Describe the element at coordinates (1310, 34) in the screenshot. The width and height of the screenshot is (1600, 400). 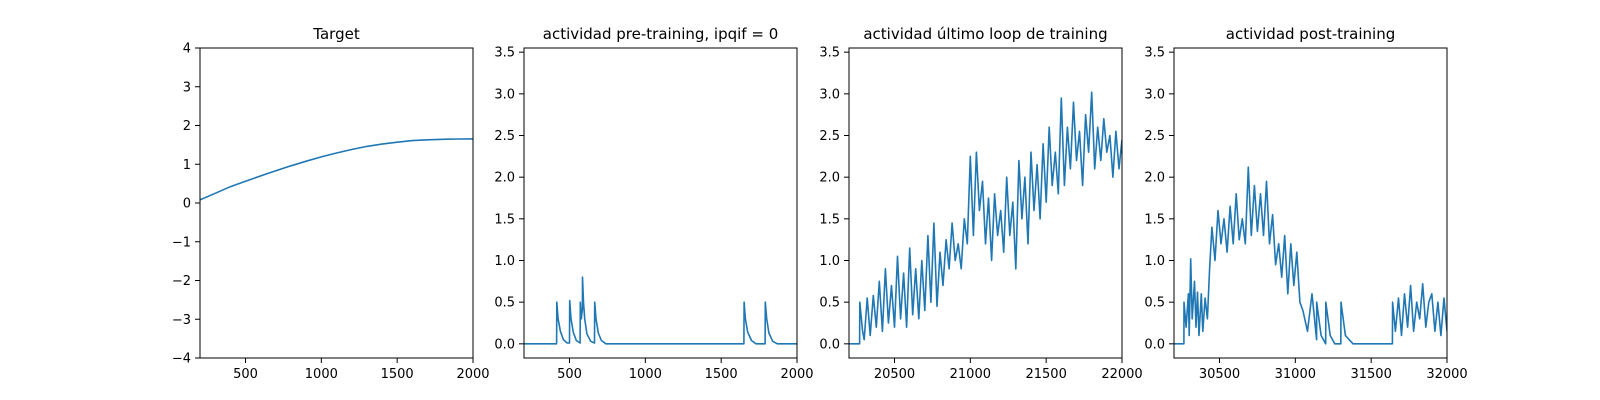
I see `subplot-title: actividad post-training` at that location.